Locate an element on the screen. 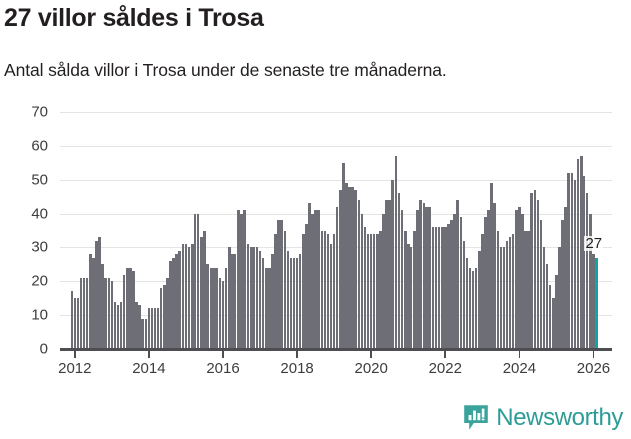  x-axis-tick-label: 2012 is located at coordinates (75, 368).